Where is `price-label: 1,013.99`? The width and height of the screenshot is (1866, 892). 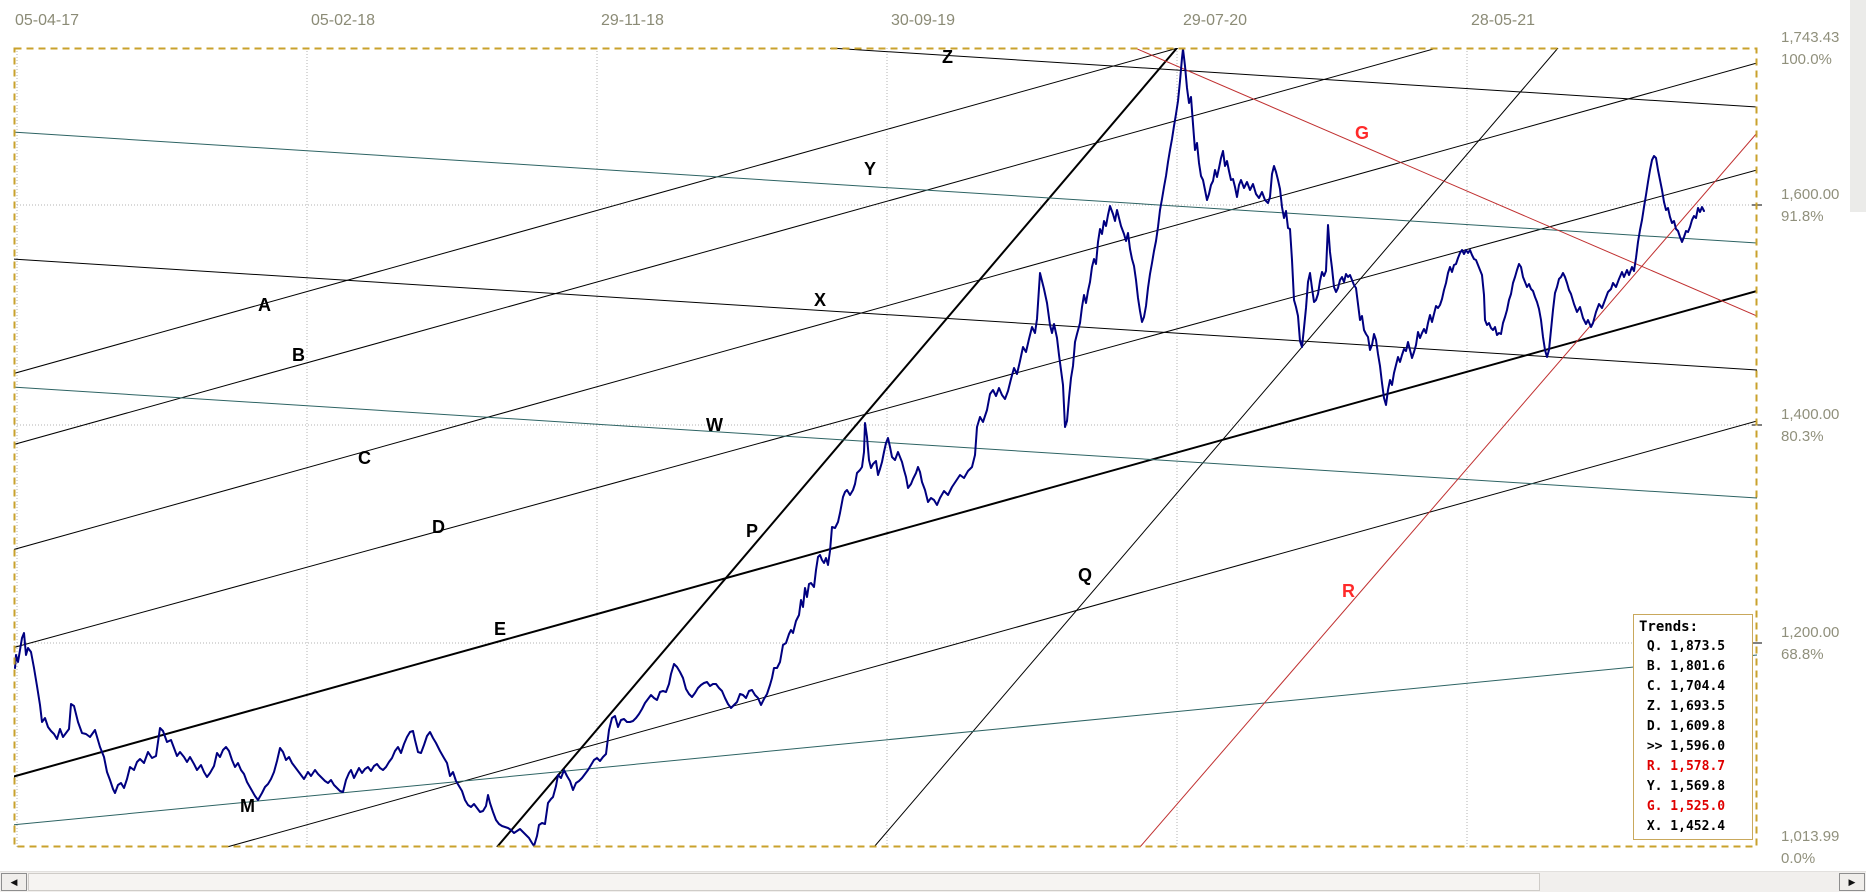
price-label: 1,013.99 is located at coordinates (1810, 836).